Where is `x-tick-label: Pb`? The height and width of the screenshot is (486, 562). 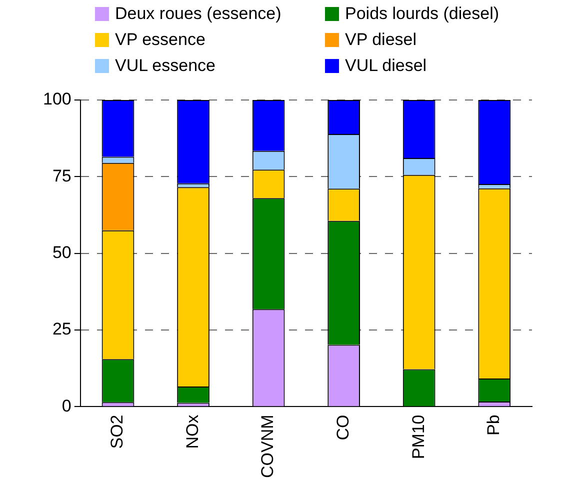 x-tick-label: Pb is located at coordinates (494, 425).